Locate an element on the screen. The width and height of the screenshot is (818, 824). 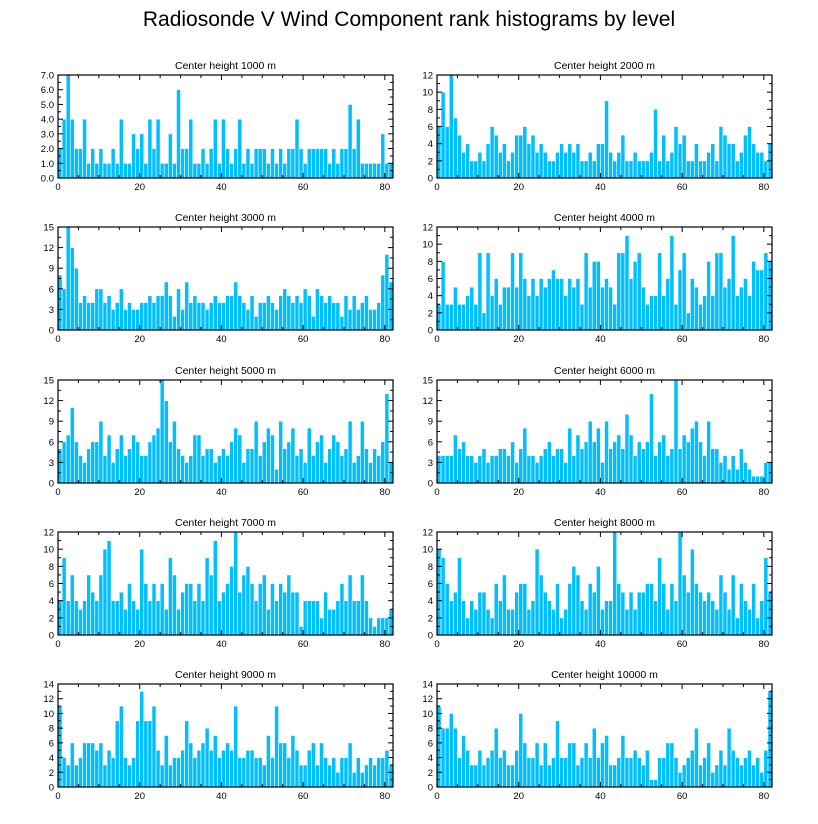
y-tick-label: 4 is located at coordinates (430, 758).